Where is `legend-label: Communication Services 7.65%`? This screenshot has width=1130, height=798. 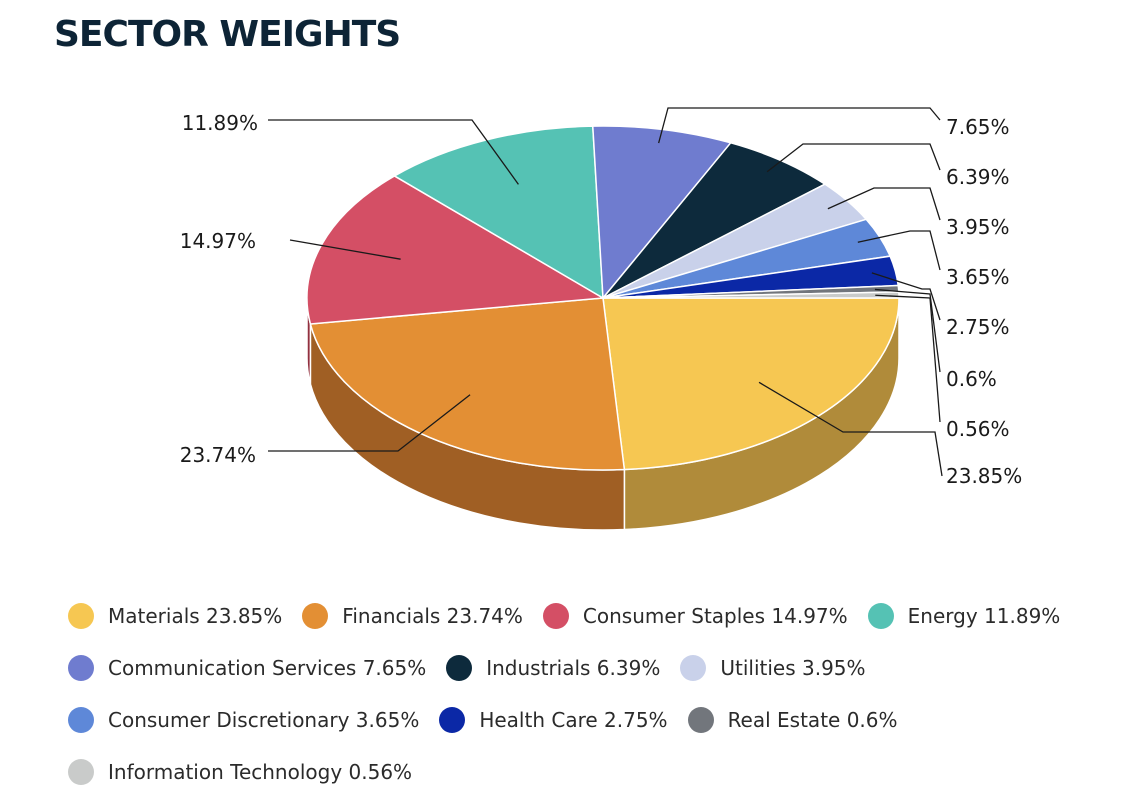 legend-label: Communication Services 7.65% is located at coordinates (267, 668).